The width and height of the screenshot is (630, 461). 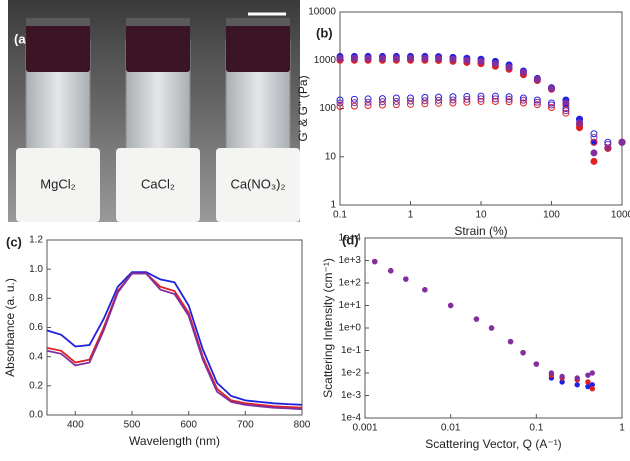 I want to click on x-tick-label: 10, so click(x=481, y=215).